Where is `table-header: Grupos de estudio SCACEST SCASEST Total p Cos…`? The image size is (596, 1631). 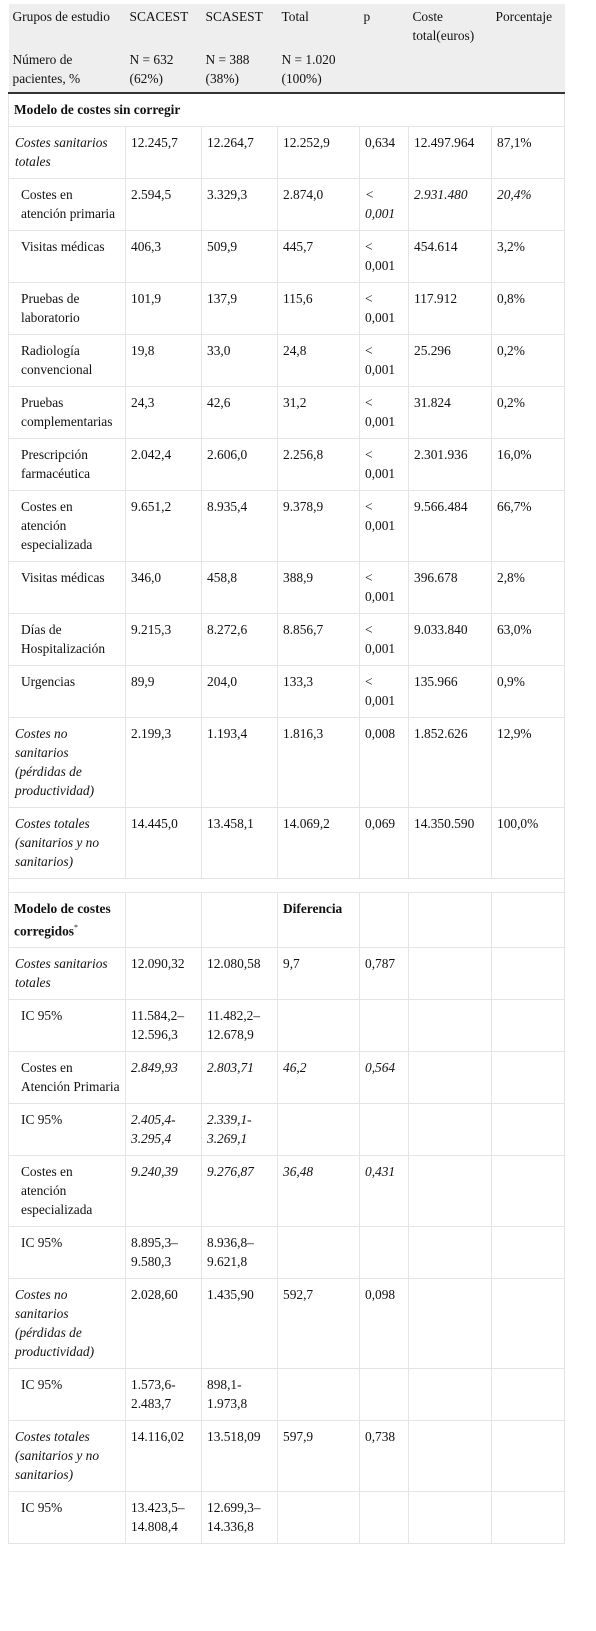 table-header: Grupos de estudio SCACEST SCASEST Total p Cos… is located at coordinates (286, 49).